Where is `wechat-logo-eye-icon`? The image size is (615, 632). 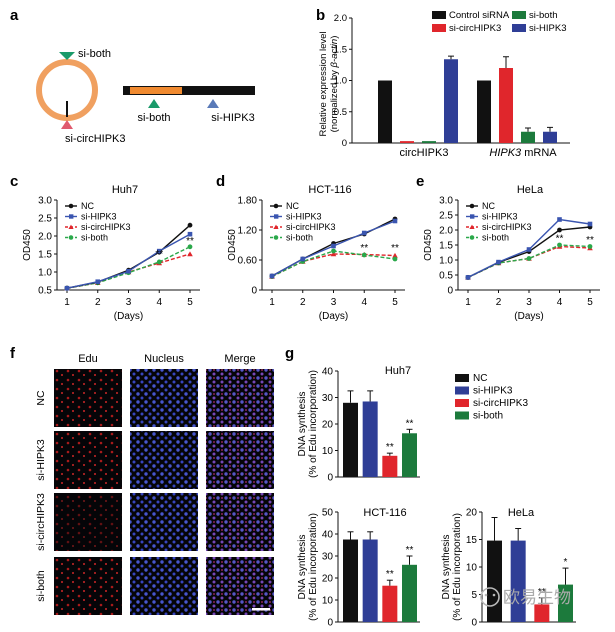
wechat-logo-eye-icon is located at coordinates (486, 595).